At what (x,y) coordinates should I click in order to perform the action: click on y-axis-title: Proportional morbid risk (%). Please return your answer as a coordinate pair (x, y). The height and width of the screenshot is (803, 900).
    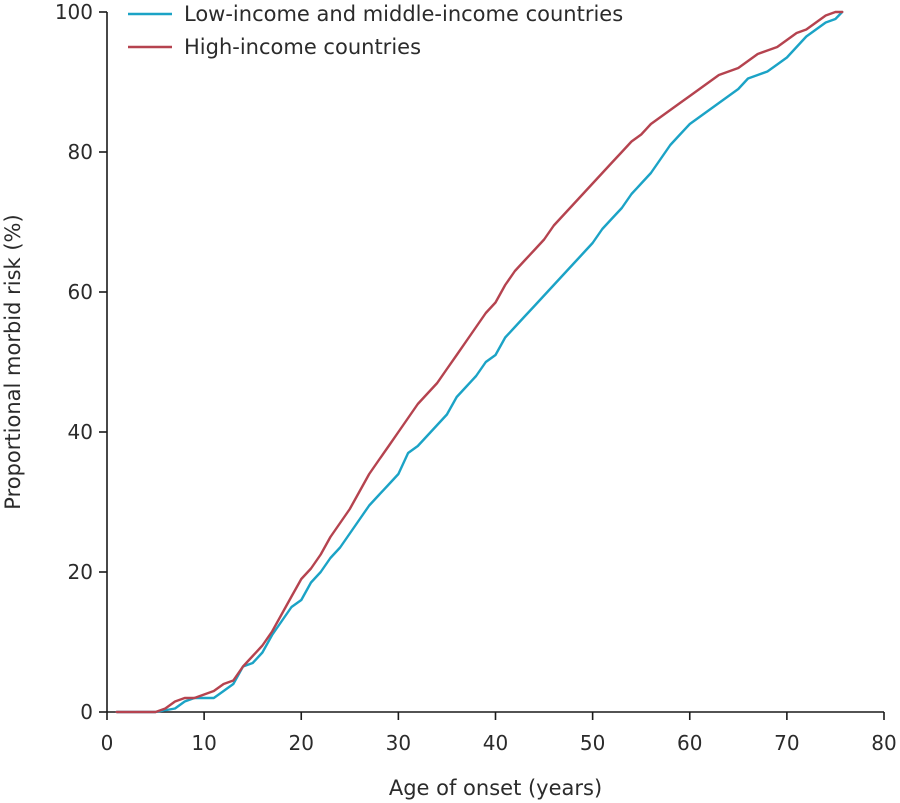
    Looking at the image, I should click on (13, 361).